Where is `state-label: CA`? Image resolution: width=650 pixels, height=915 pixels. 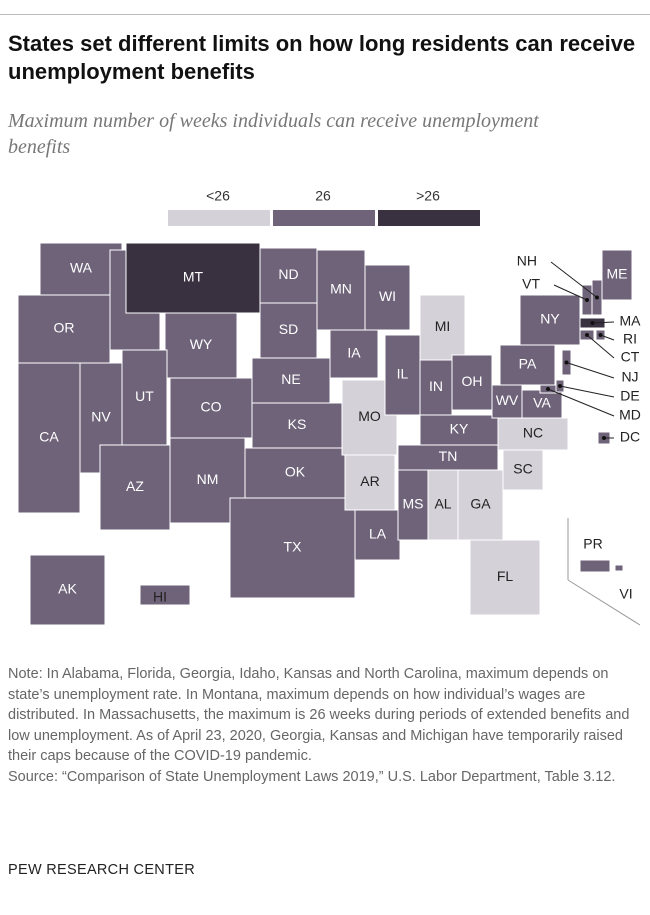 state-label: CA is located at coordinates (49, 437).